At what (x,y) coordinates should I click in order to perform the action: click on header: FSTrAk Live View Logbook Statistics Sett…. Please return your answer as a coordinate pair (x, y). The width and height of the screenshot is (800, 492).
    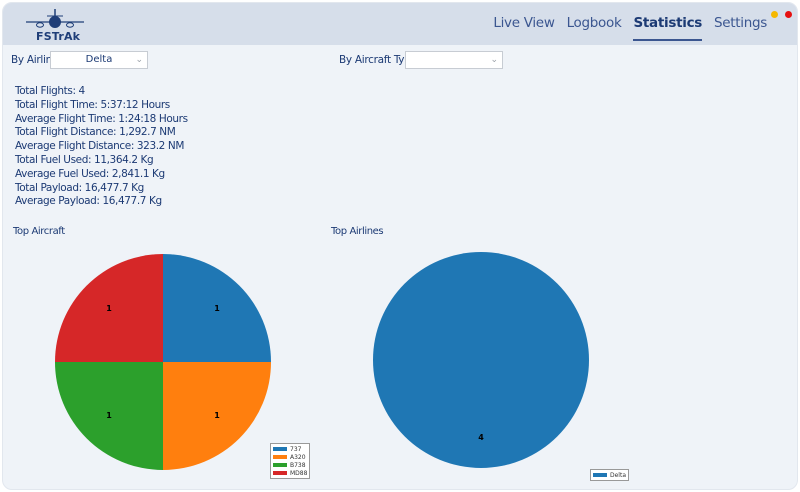
    Looking at the image, I should click on (400, 24).